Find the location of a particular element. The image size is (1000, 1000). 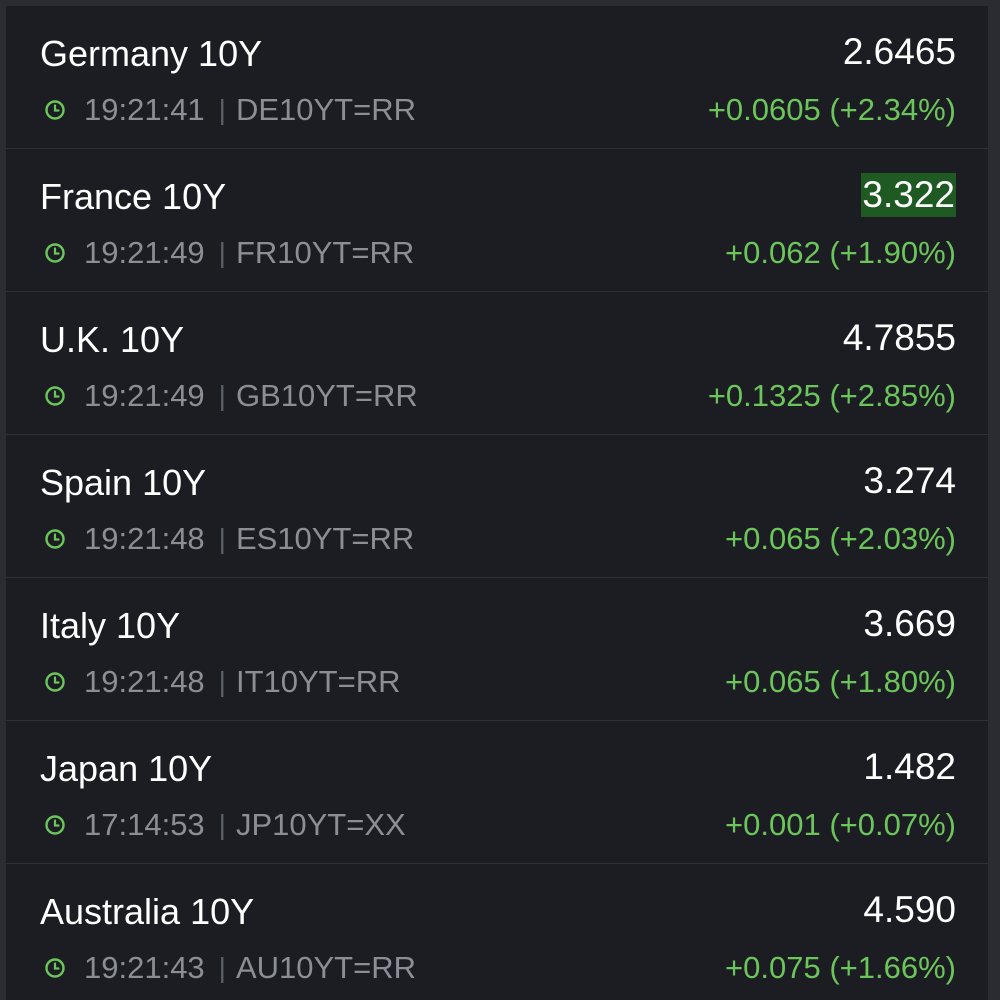

instrument-ric: GB10YT=RR is located at coordinates (326, 395).